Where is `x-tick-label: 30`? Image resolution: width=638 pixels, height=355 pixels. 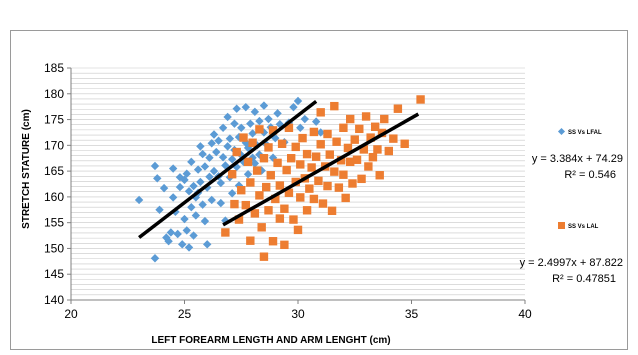 x-tick-label: 30 is located at coordinates (298, 314).